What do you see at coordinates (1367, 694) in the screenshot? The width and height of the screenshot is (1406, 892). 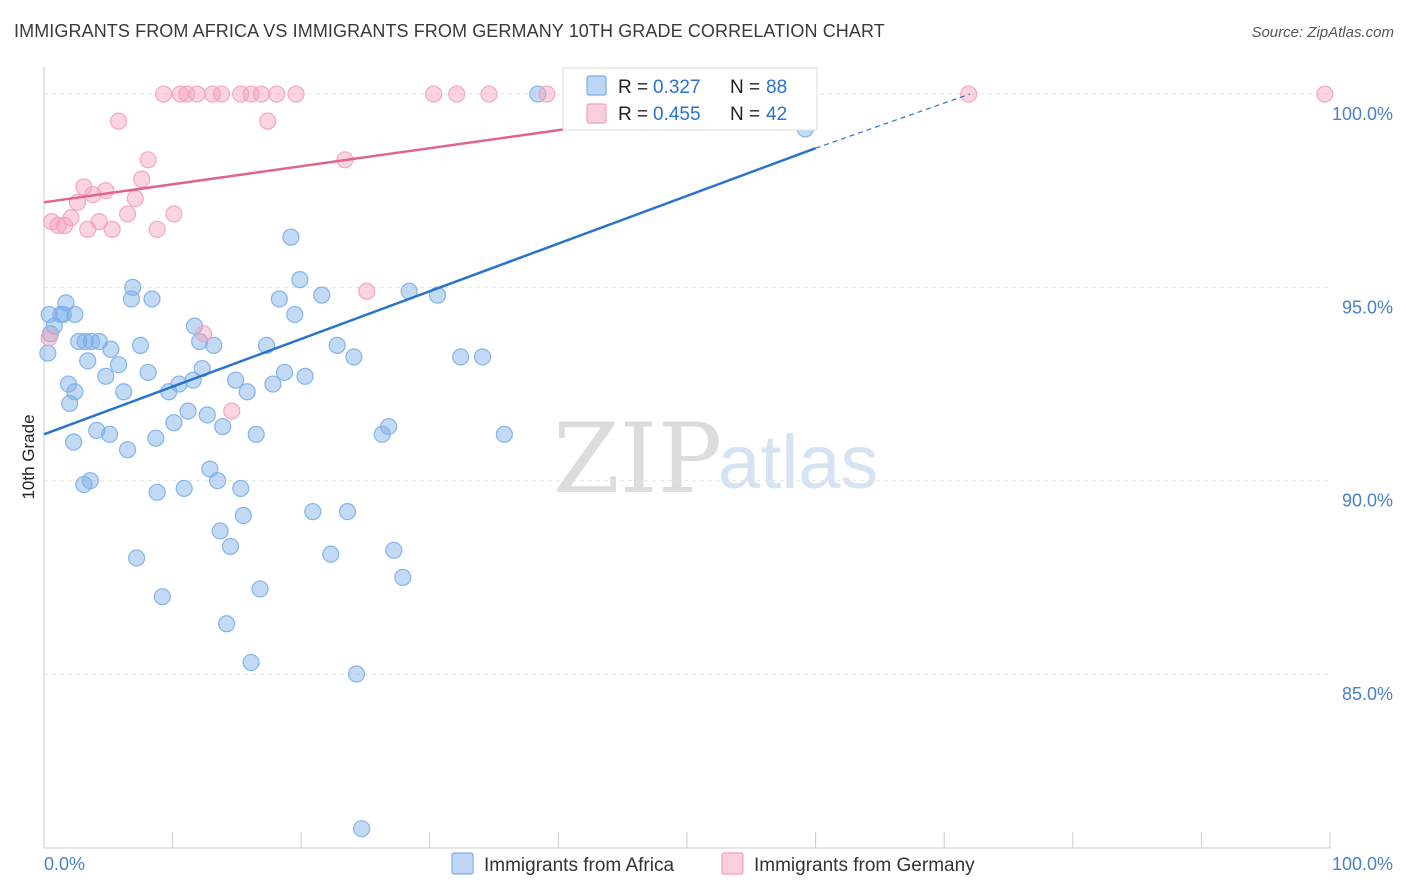 I see `y-tick-label-0: 85.0%` at bounding box center [1367, 694].